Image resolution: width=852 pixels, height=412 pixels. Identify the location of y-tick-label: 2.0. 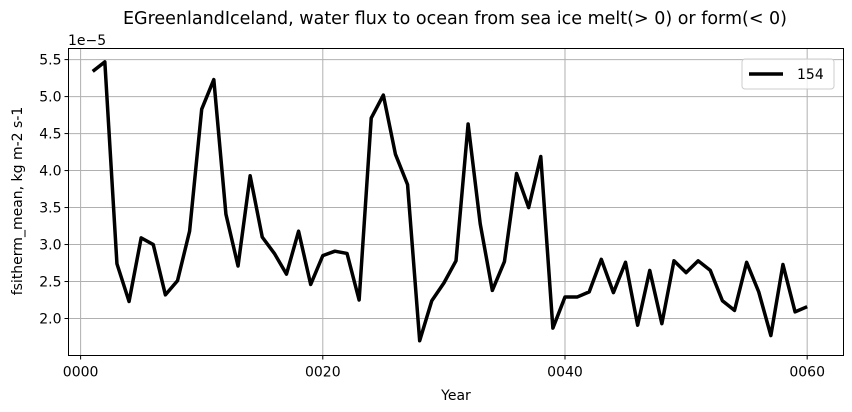
(50, 320).